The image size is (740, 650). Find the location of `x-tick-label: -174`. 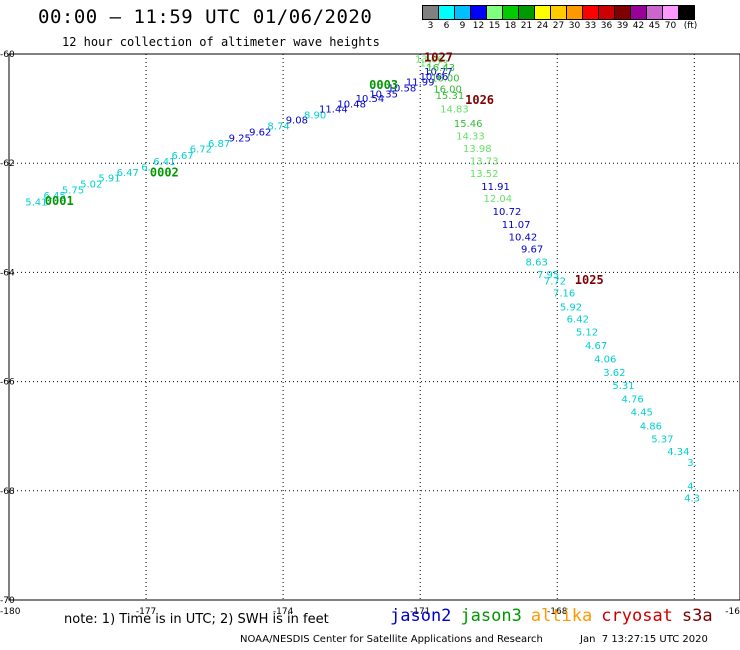

x-tick-label: -174 is located at coordinates (283, 612).